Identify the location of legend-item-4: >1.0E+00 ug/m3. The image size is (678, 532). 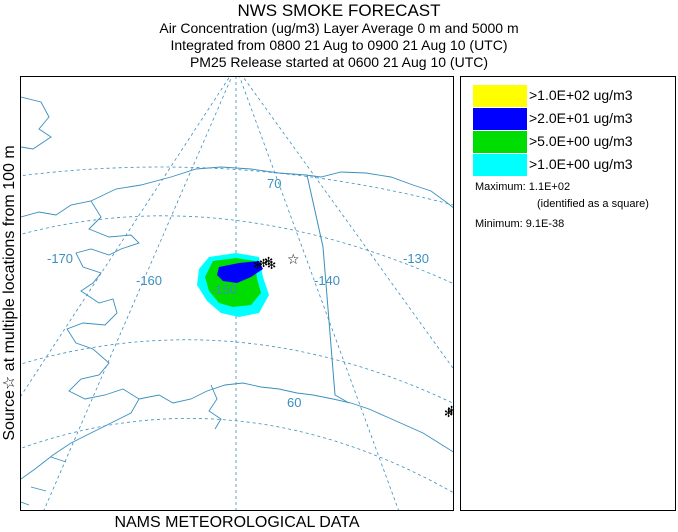
(573, 165).